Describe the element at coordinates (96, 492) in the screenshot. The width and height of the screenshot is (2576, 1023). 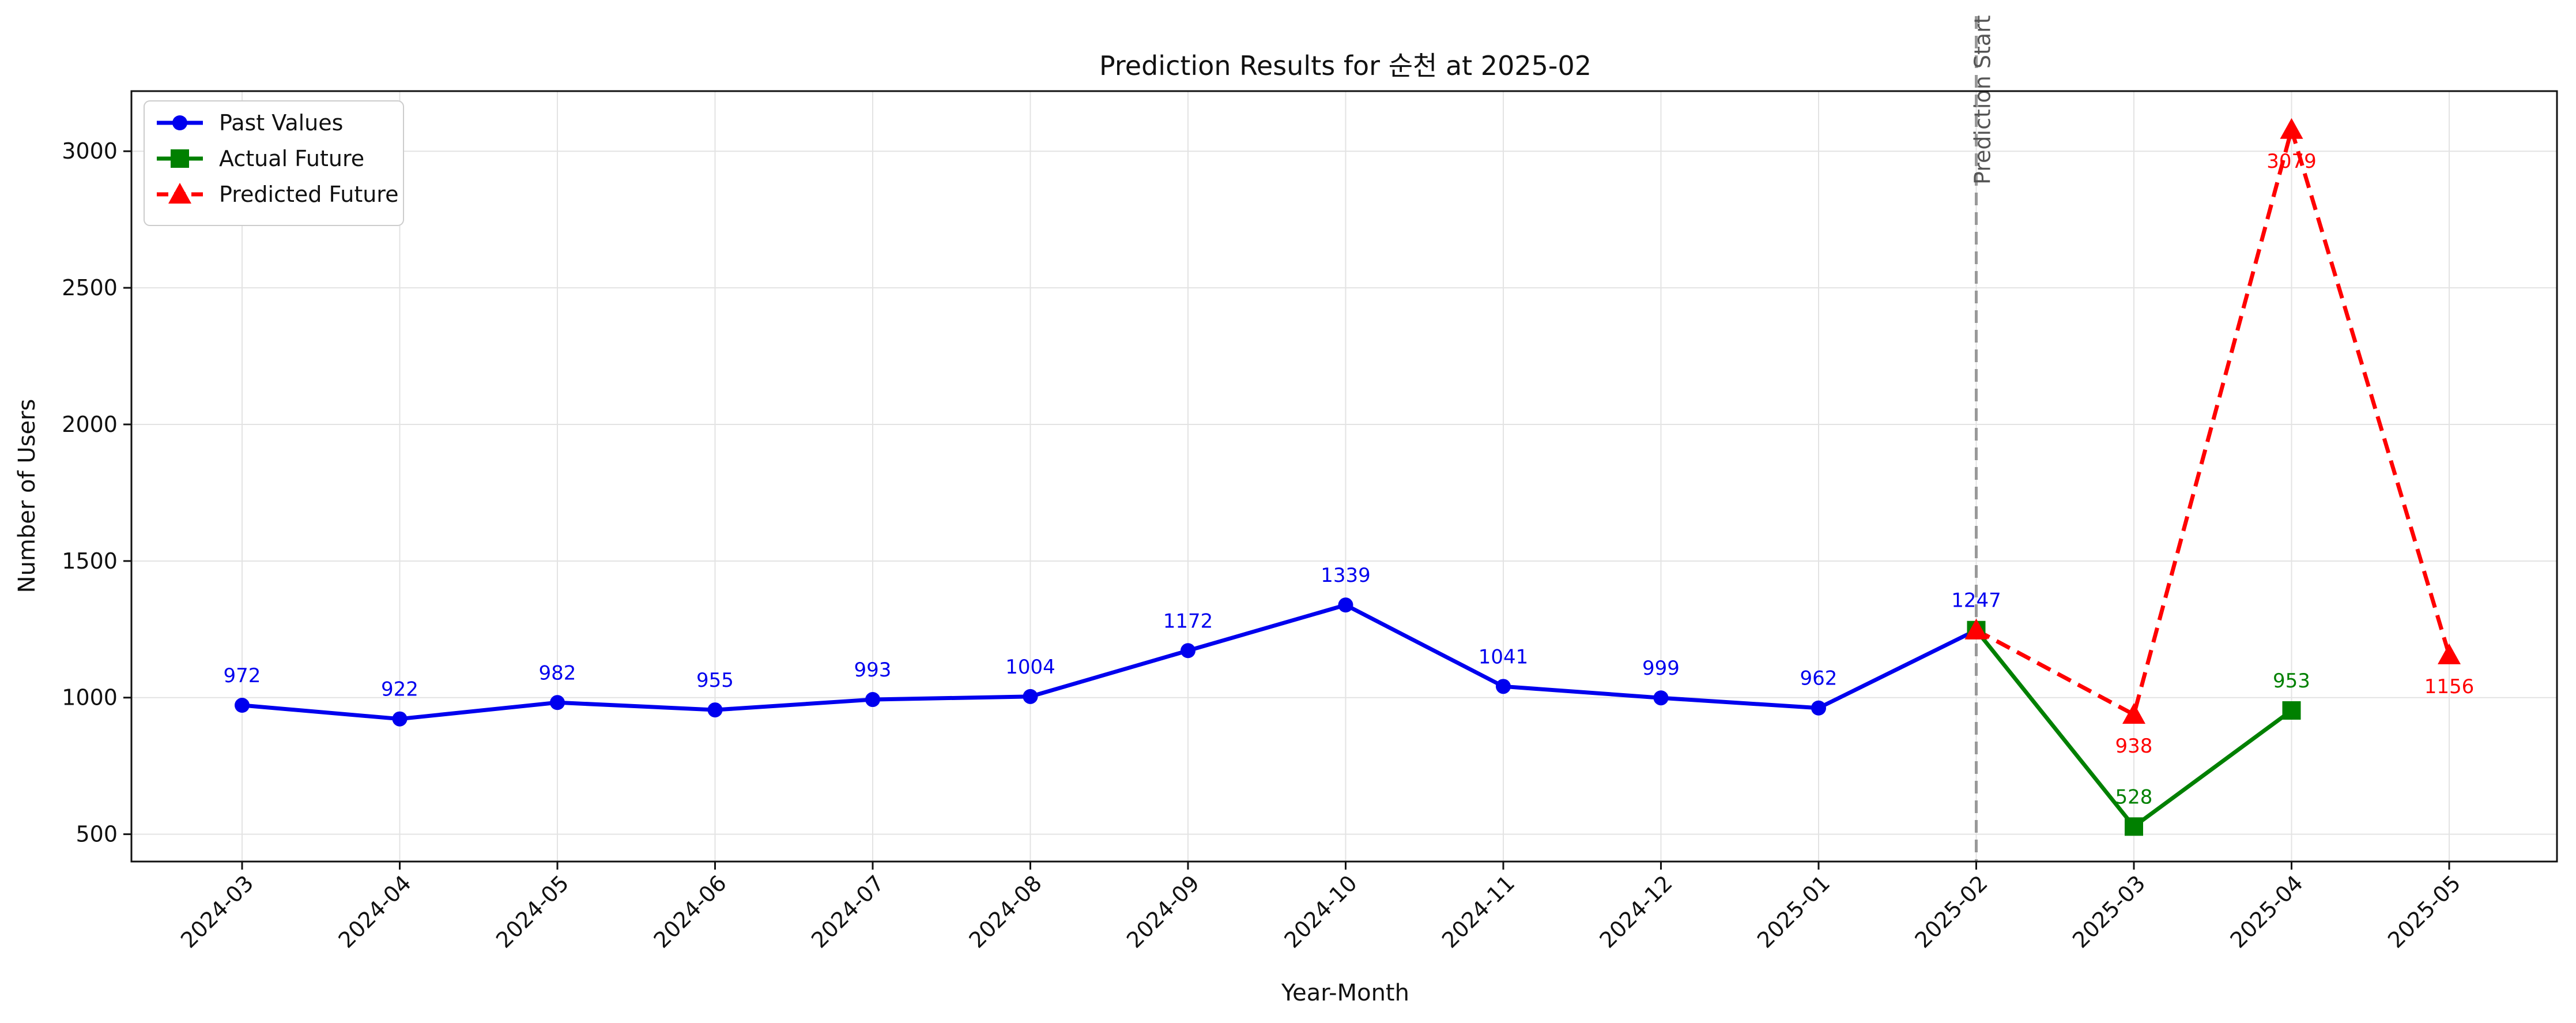
I see `y-axis-ticks: 500 1000 1500 2000 2500 3000` at that location.